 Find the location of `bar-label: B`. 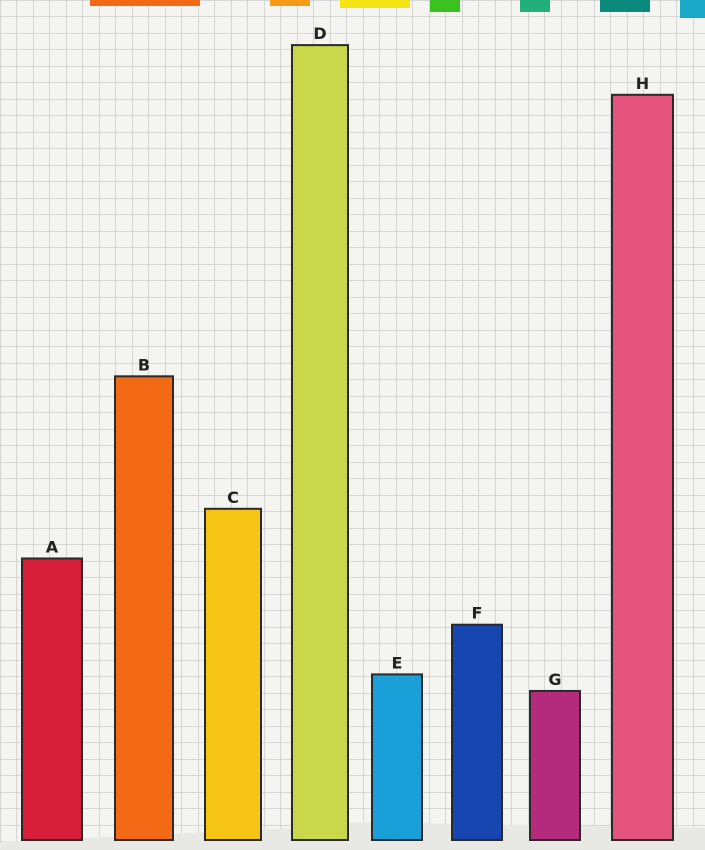

bar-label: B is located at coordinates (144, 364).